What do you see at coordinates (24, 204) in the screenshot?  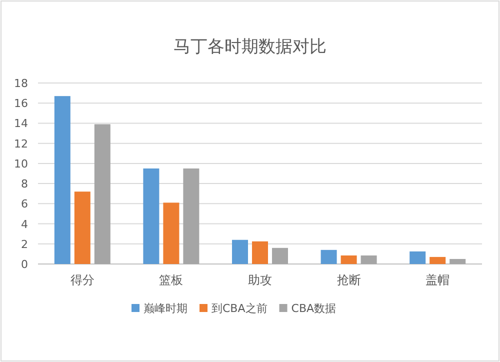 I see `y-tick-label: 6` at bounding box center [24, 204].